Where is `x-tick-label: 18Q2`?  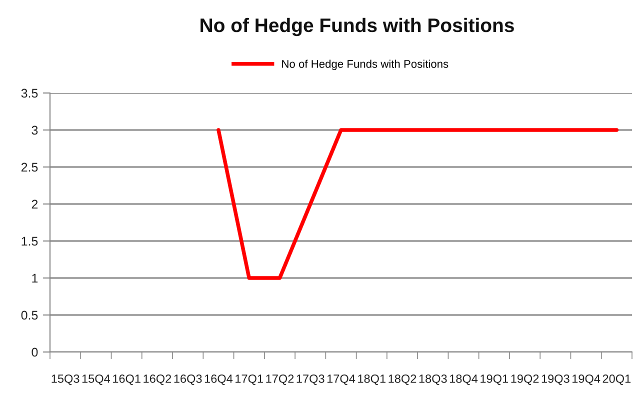 x-tick-label: 18Q2 is located at coordinates (402, 380).